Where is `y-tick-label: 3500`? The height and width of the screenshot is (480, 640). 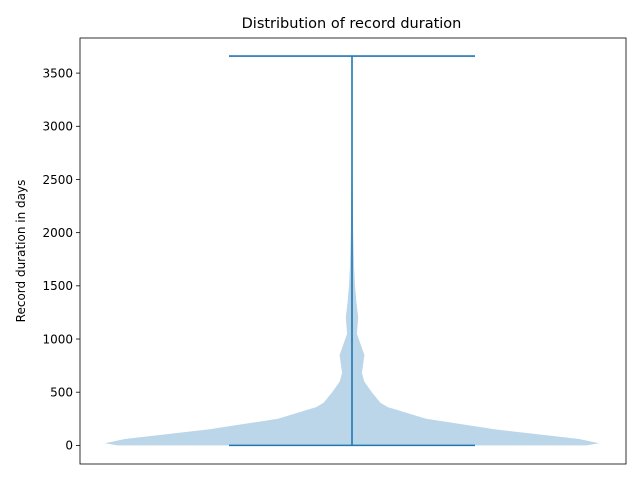 y-tick-label: 3500 is located at coordinates (57, 73).